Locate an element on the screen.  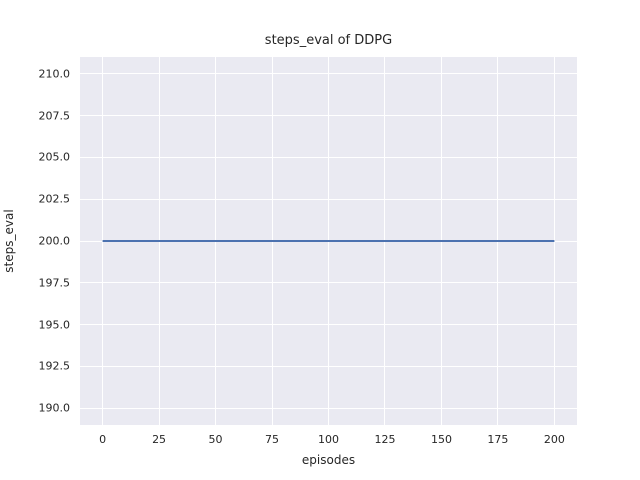
y-tick-label: 200.0 is located at coordinates (54, 241).